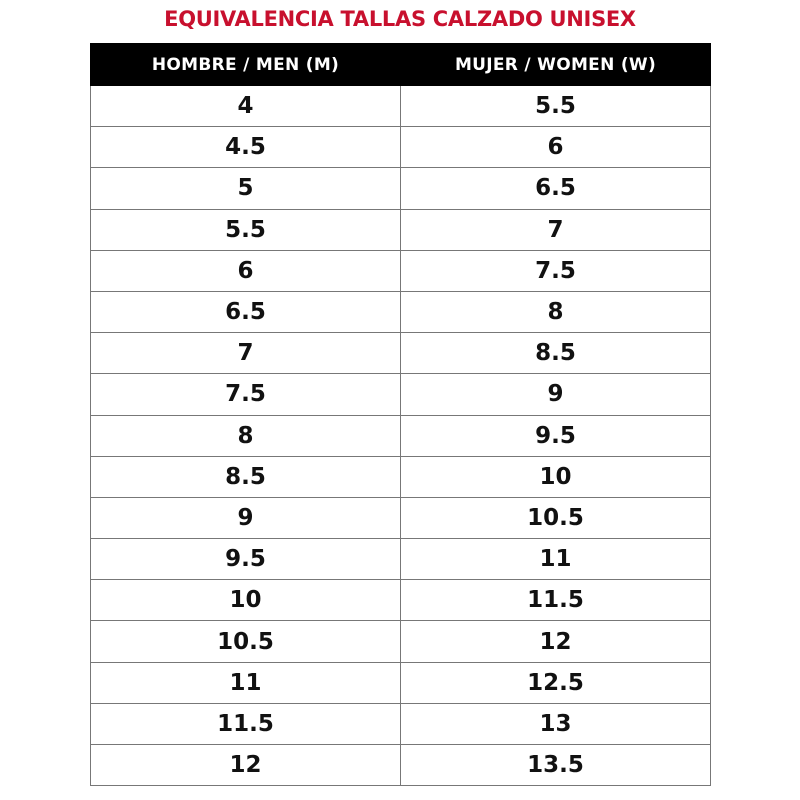 The width and height of the screenshot is (800, 800). Describe the element at coordinates (245, 600) in the screenshot. I see `men-size-cell: 10` at that location.